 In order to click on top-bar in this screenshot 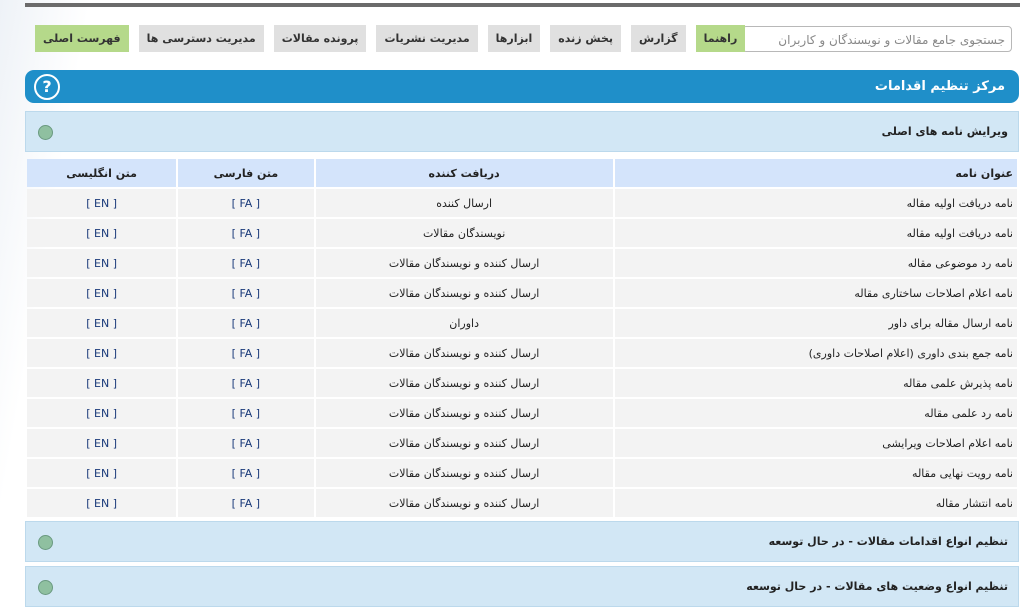, I will do `click(522, 5)`.